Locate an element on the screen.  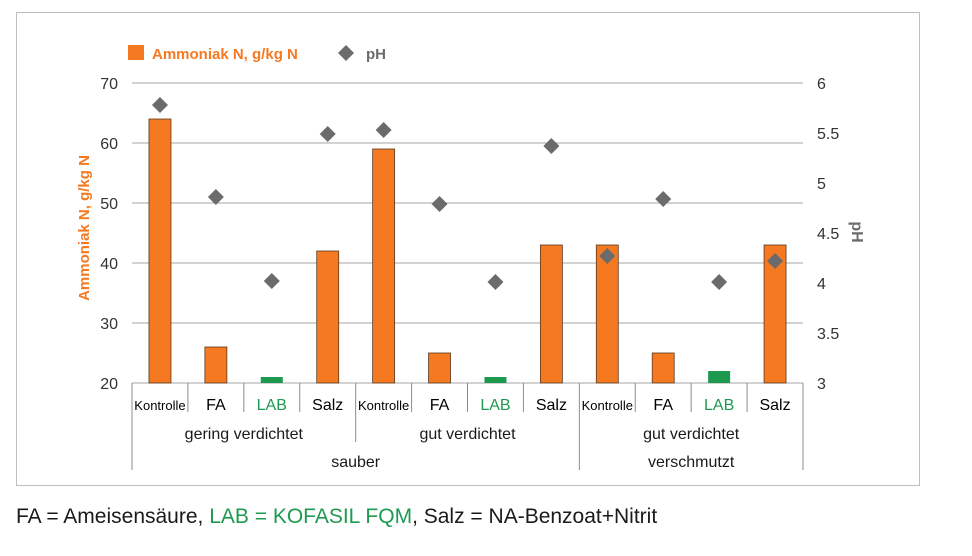
group-label: gering verdichtet is located at coordinates (244, 434).